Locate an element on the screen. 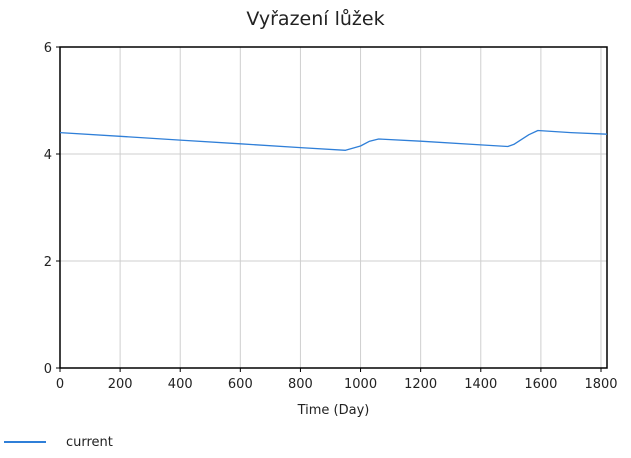  x-tick-label: 600 is located at coordinates (240, 384).